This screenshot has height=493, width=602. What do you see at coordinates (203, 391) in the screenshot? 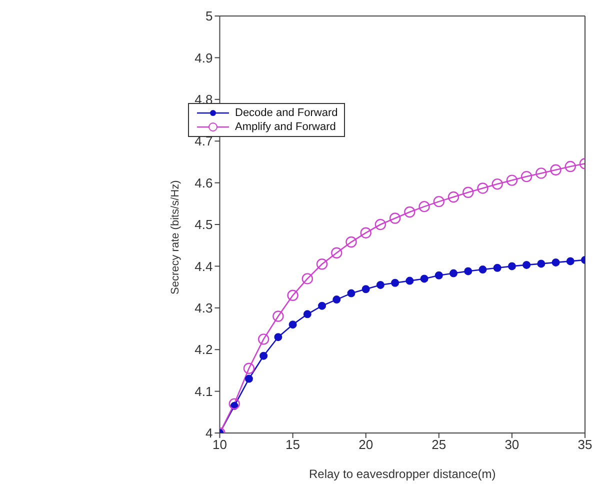
I see `y-tick-label: 4.1` at bounding box center [203, 391].